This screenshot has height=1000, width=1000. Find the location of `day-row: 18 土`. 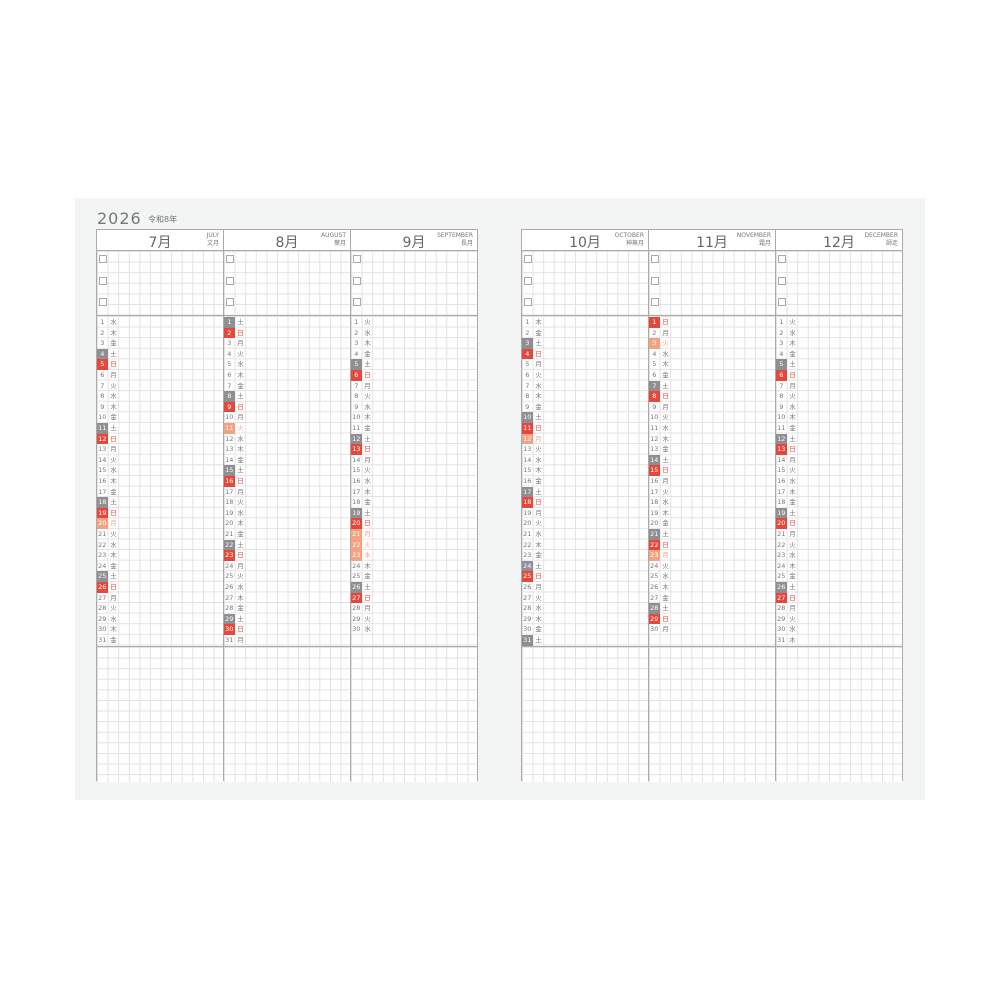

day-row: 18 土 is located at coordinates (160, 502).